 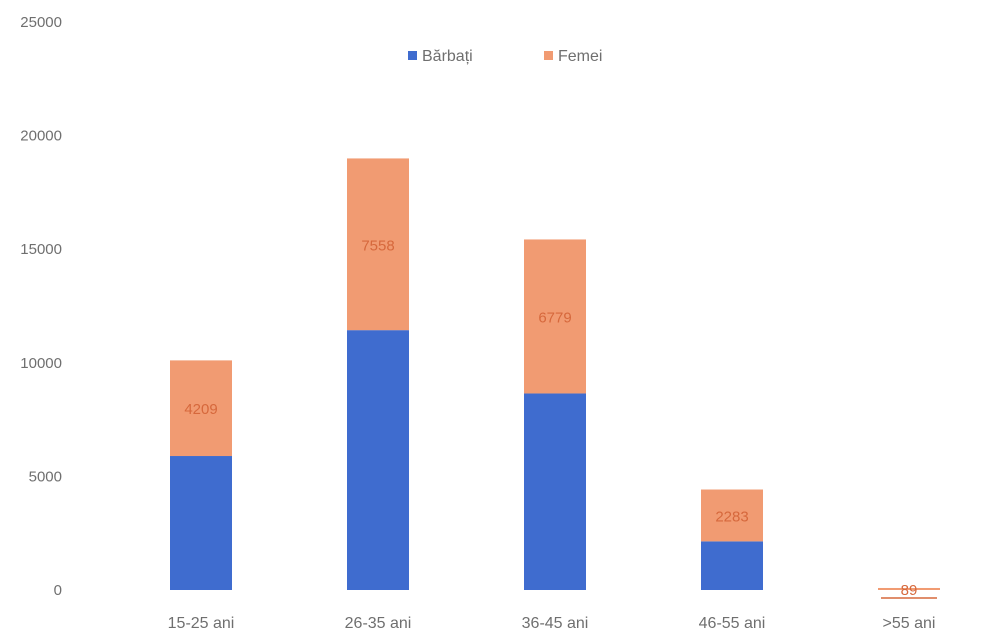 I want to click on legend-swatch-barbati, so click(x=412, y=55).